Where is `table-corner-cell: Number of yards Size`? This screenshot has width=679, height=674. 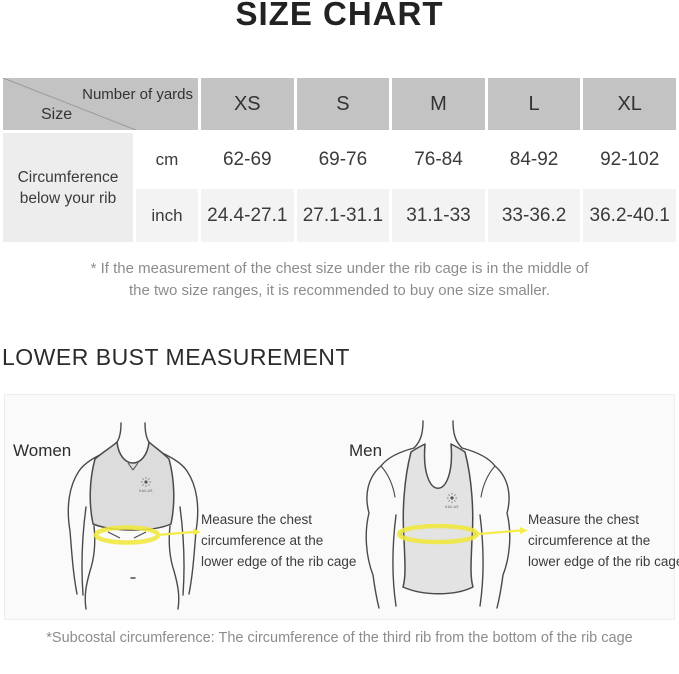 table-corner-cell: Number of yards Size is located at coordinates (100, 104).